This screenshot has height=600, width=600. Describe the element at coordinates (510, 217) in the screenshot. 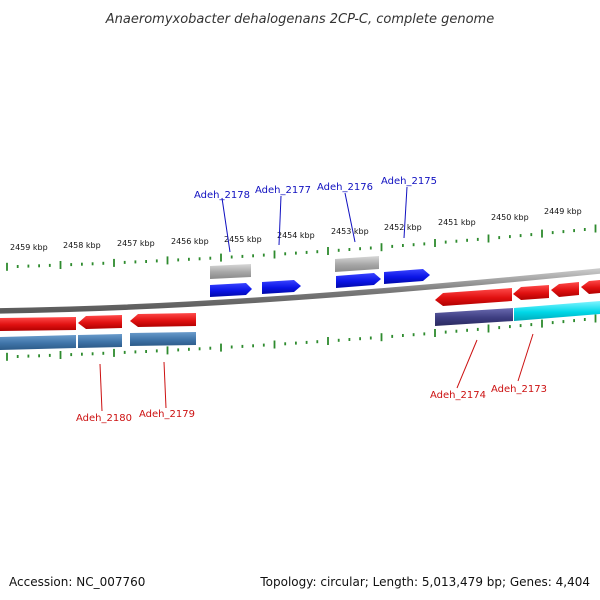

I see `ruler-label: 2450 kbp` at that location.